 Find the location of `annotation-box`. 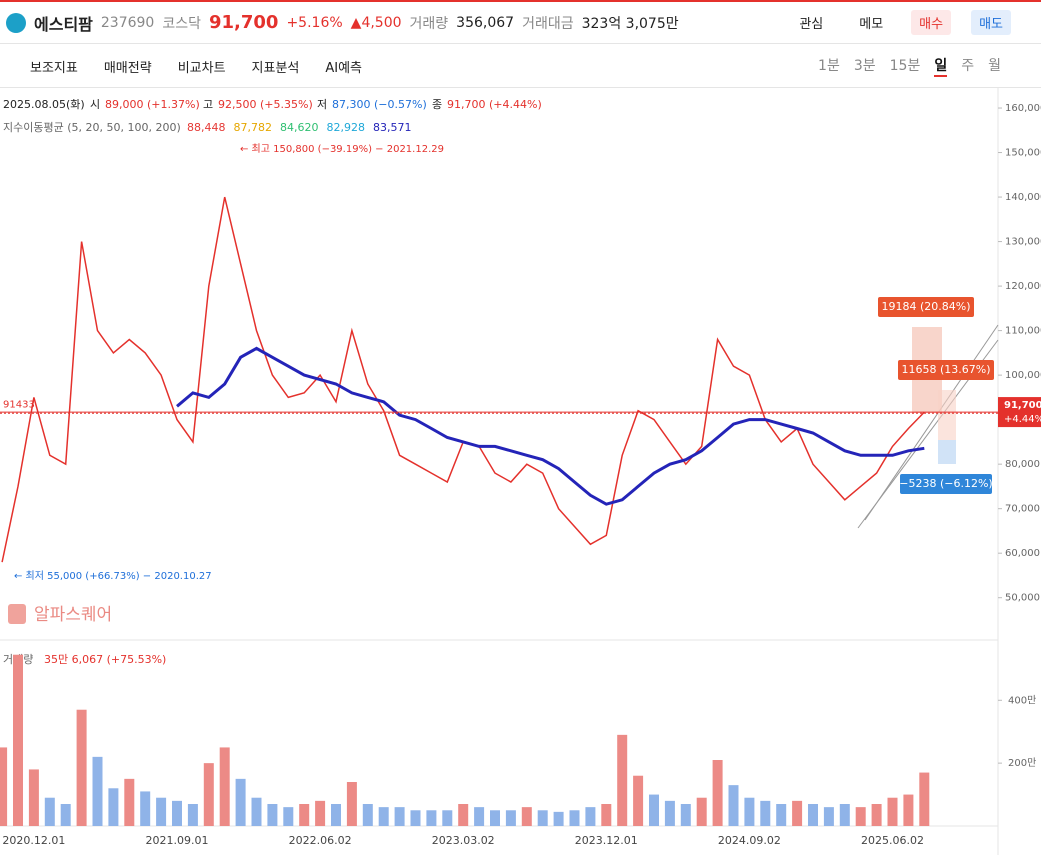

annotation-box is located at coordinates (946, 484).